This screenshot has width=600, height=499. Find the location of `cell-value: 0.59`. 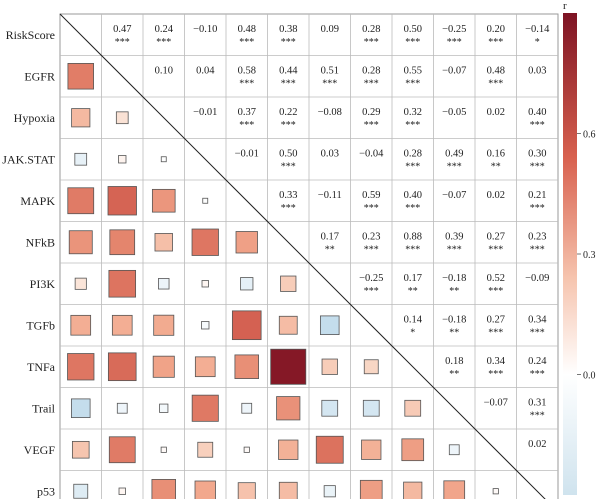

cell-value: 0.59 is located at coordinates (371, 195).